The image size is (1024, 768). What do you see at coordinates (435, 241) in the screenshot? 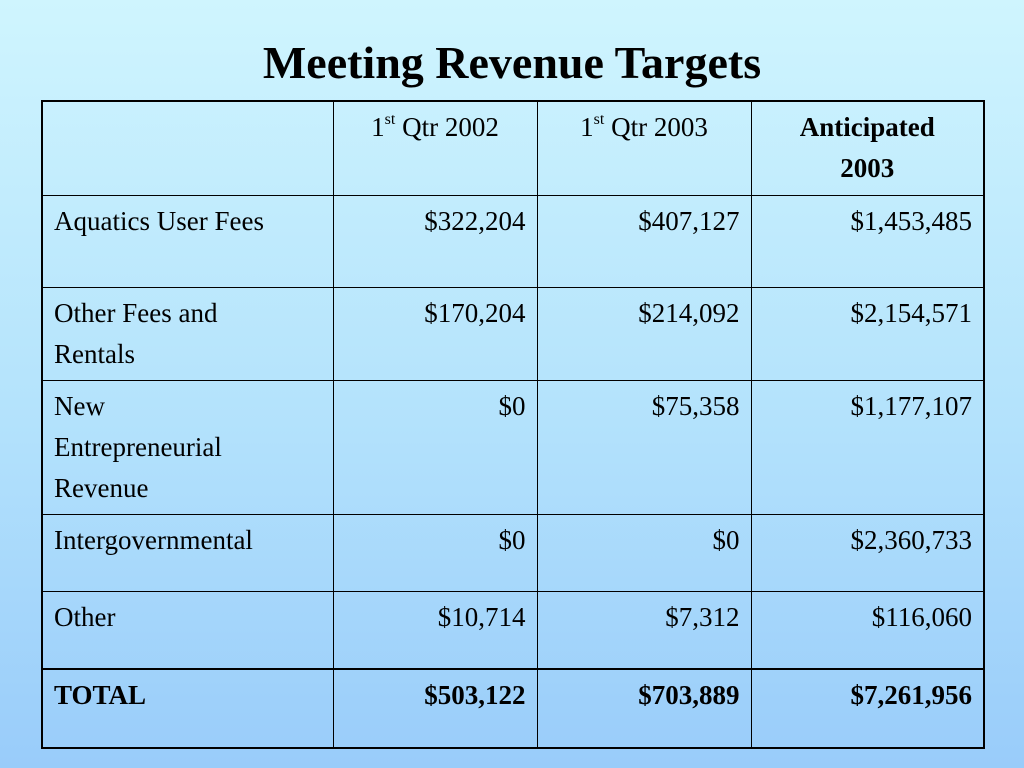
I see `cell-q1-2002: $322,204` at bounding box center [435, 241].